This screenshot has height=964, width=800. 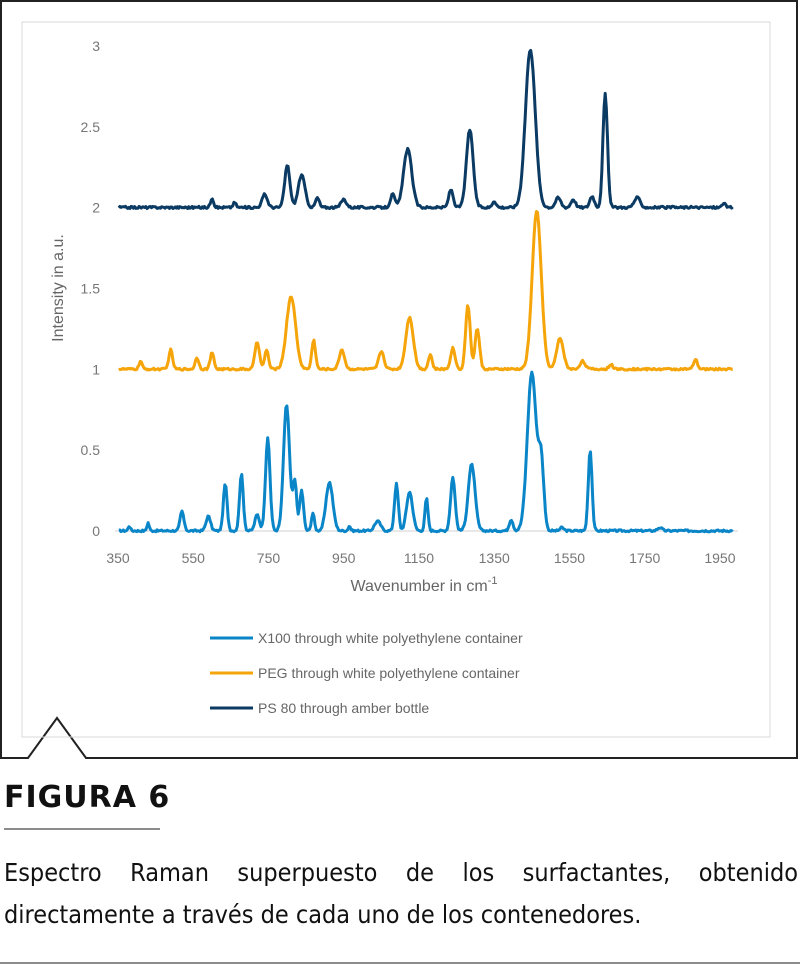 I want to click on y-tick-label: 1, so click(x=96, y=369).